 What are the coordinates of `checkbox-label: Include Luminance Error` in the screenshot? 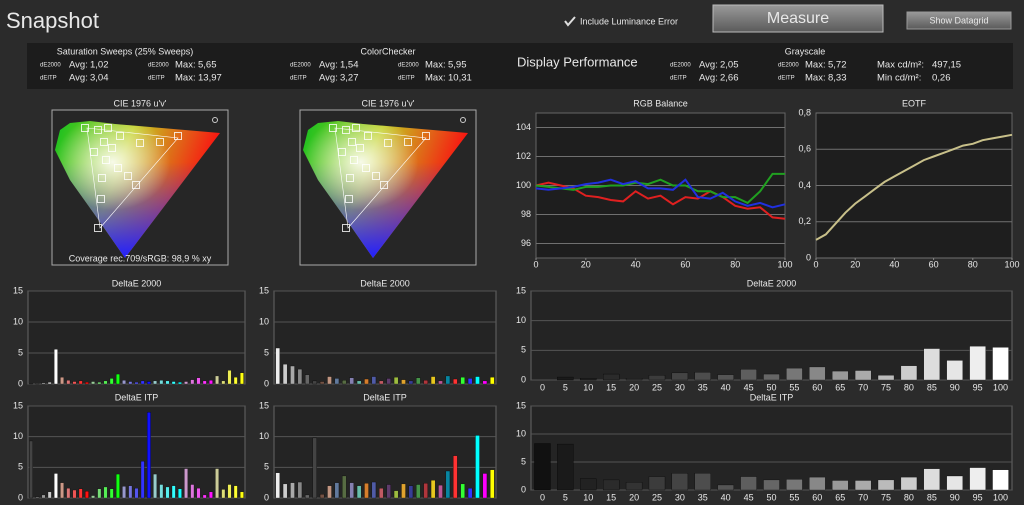 It's located at (629, 21).